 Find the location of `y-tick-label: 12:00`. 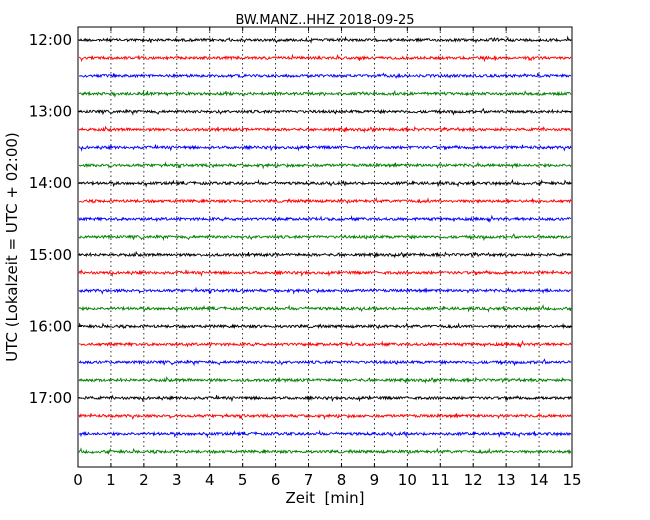

y-tick-label: 12:00 is located at coordinates (50, 40).